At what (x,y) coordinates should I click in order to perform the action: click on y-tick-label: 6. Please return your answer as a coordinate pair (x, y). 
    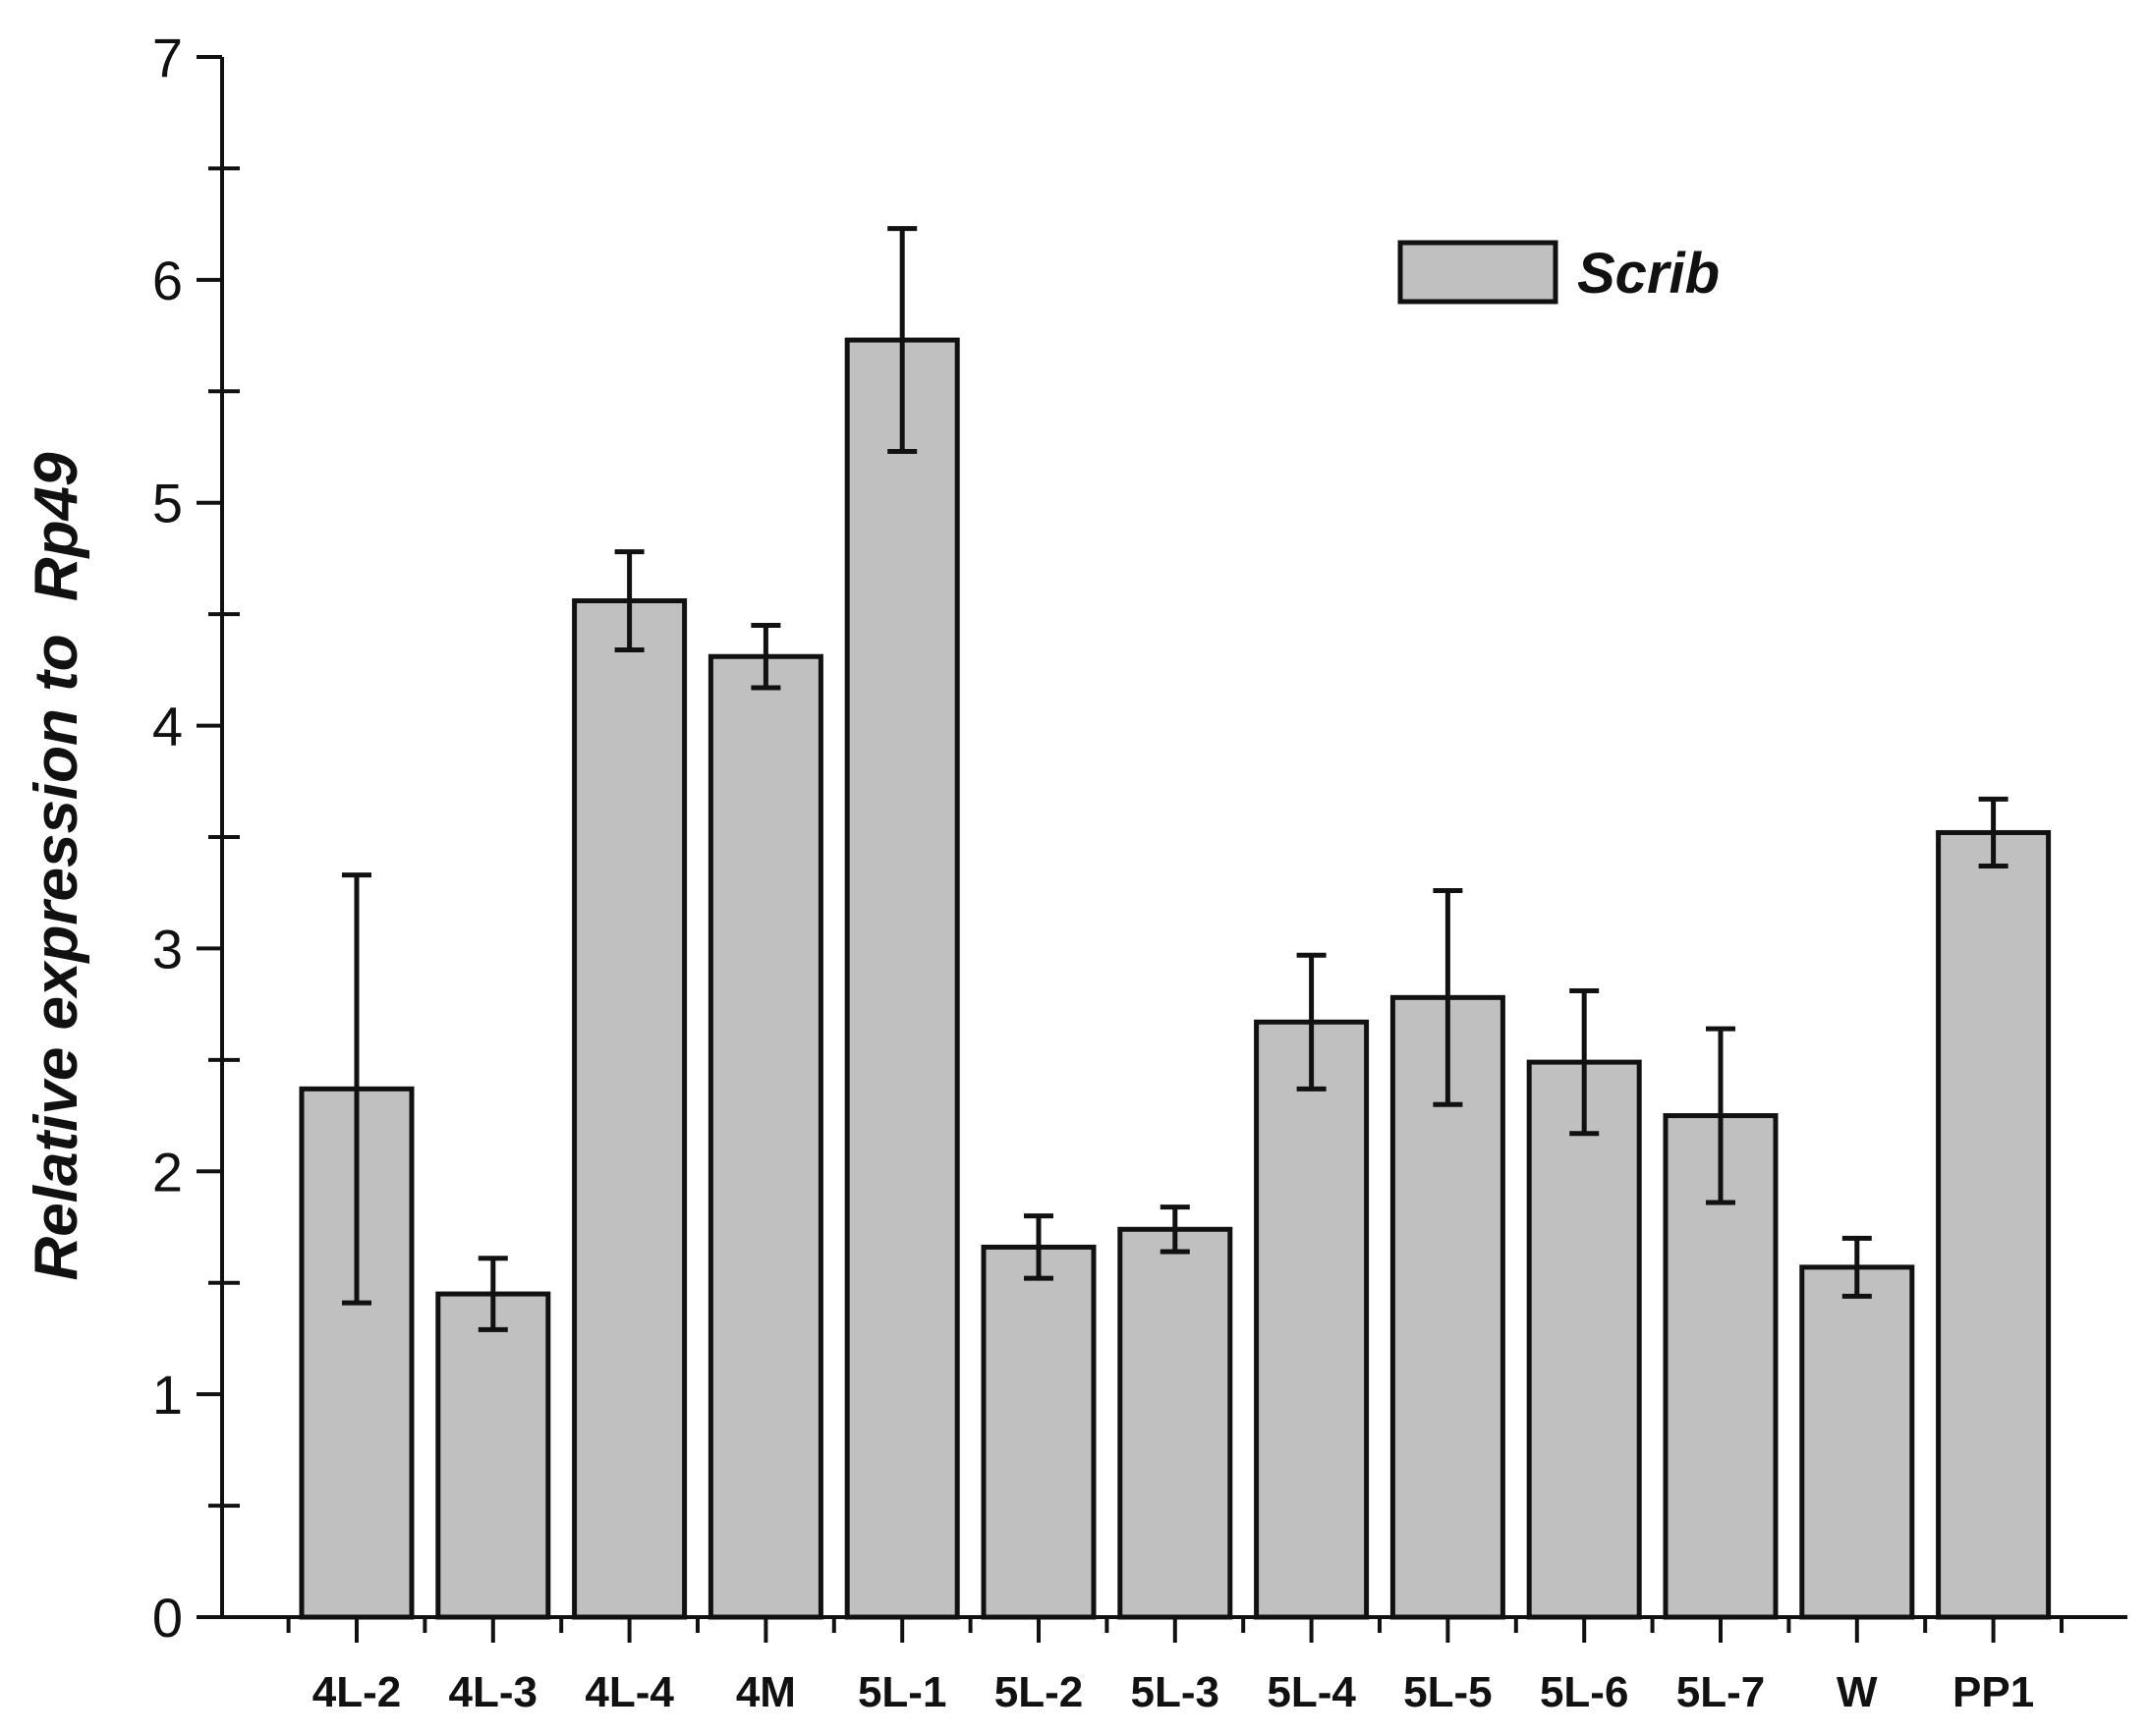
    Looking at the image, I should click on (167, 280).